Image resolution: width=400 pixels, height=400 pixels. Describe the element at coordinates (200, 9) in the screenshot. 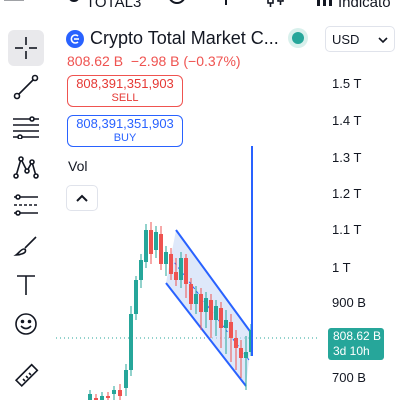

I see `top-bar: TOTAL3 Indicato` at that location.